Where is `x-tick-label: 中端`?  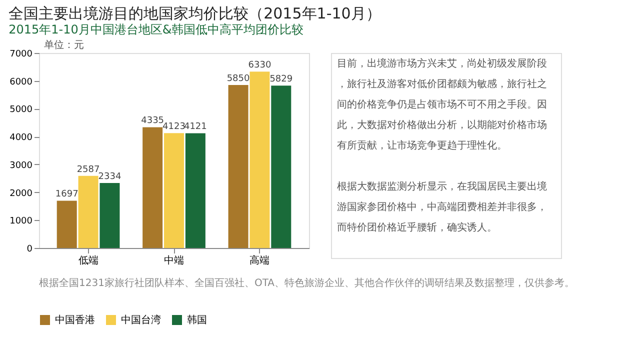 x-tick-label: 中端 is located at coordinates (174, 260).